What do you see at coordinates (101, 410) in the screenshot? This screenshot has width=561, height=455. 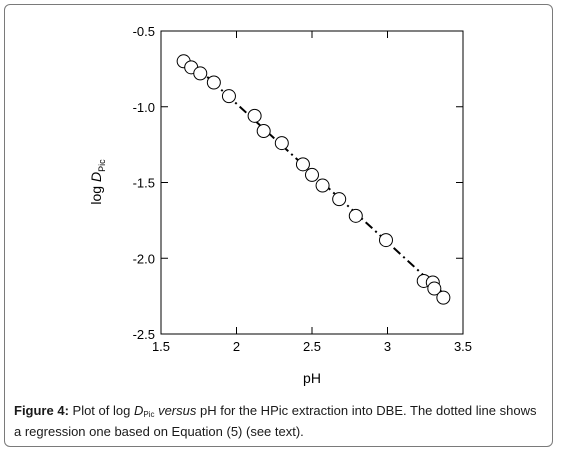 I see `caption-text-1: Plot of log` at bounding box center [101, 410].